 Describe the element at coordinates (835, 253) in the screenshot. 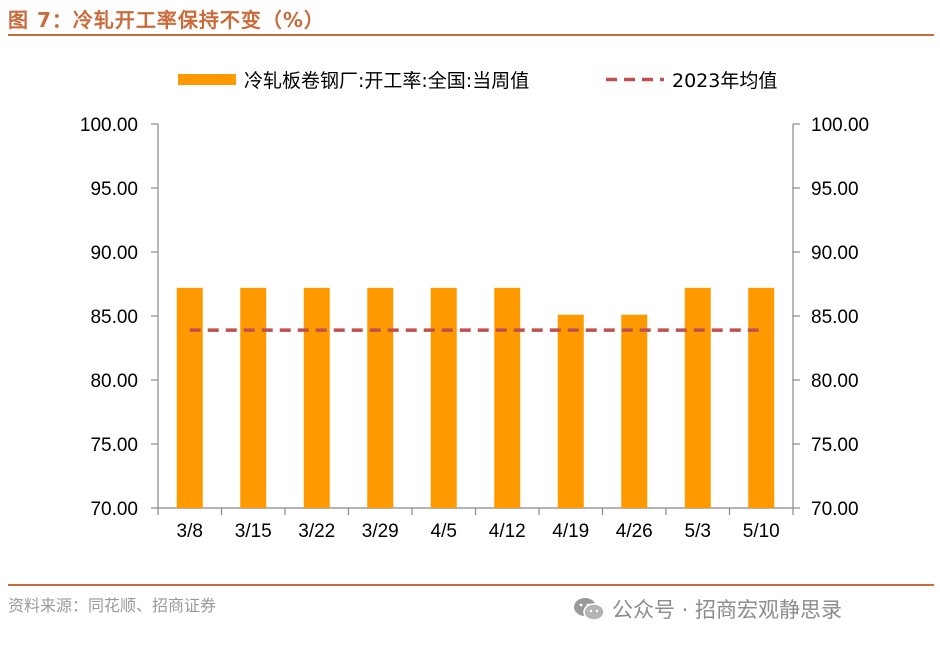

I see `y2-tick-label: 90.00` at that location.